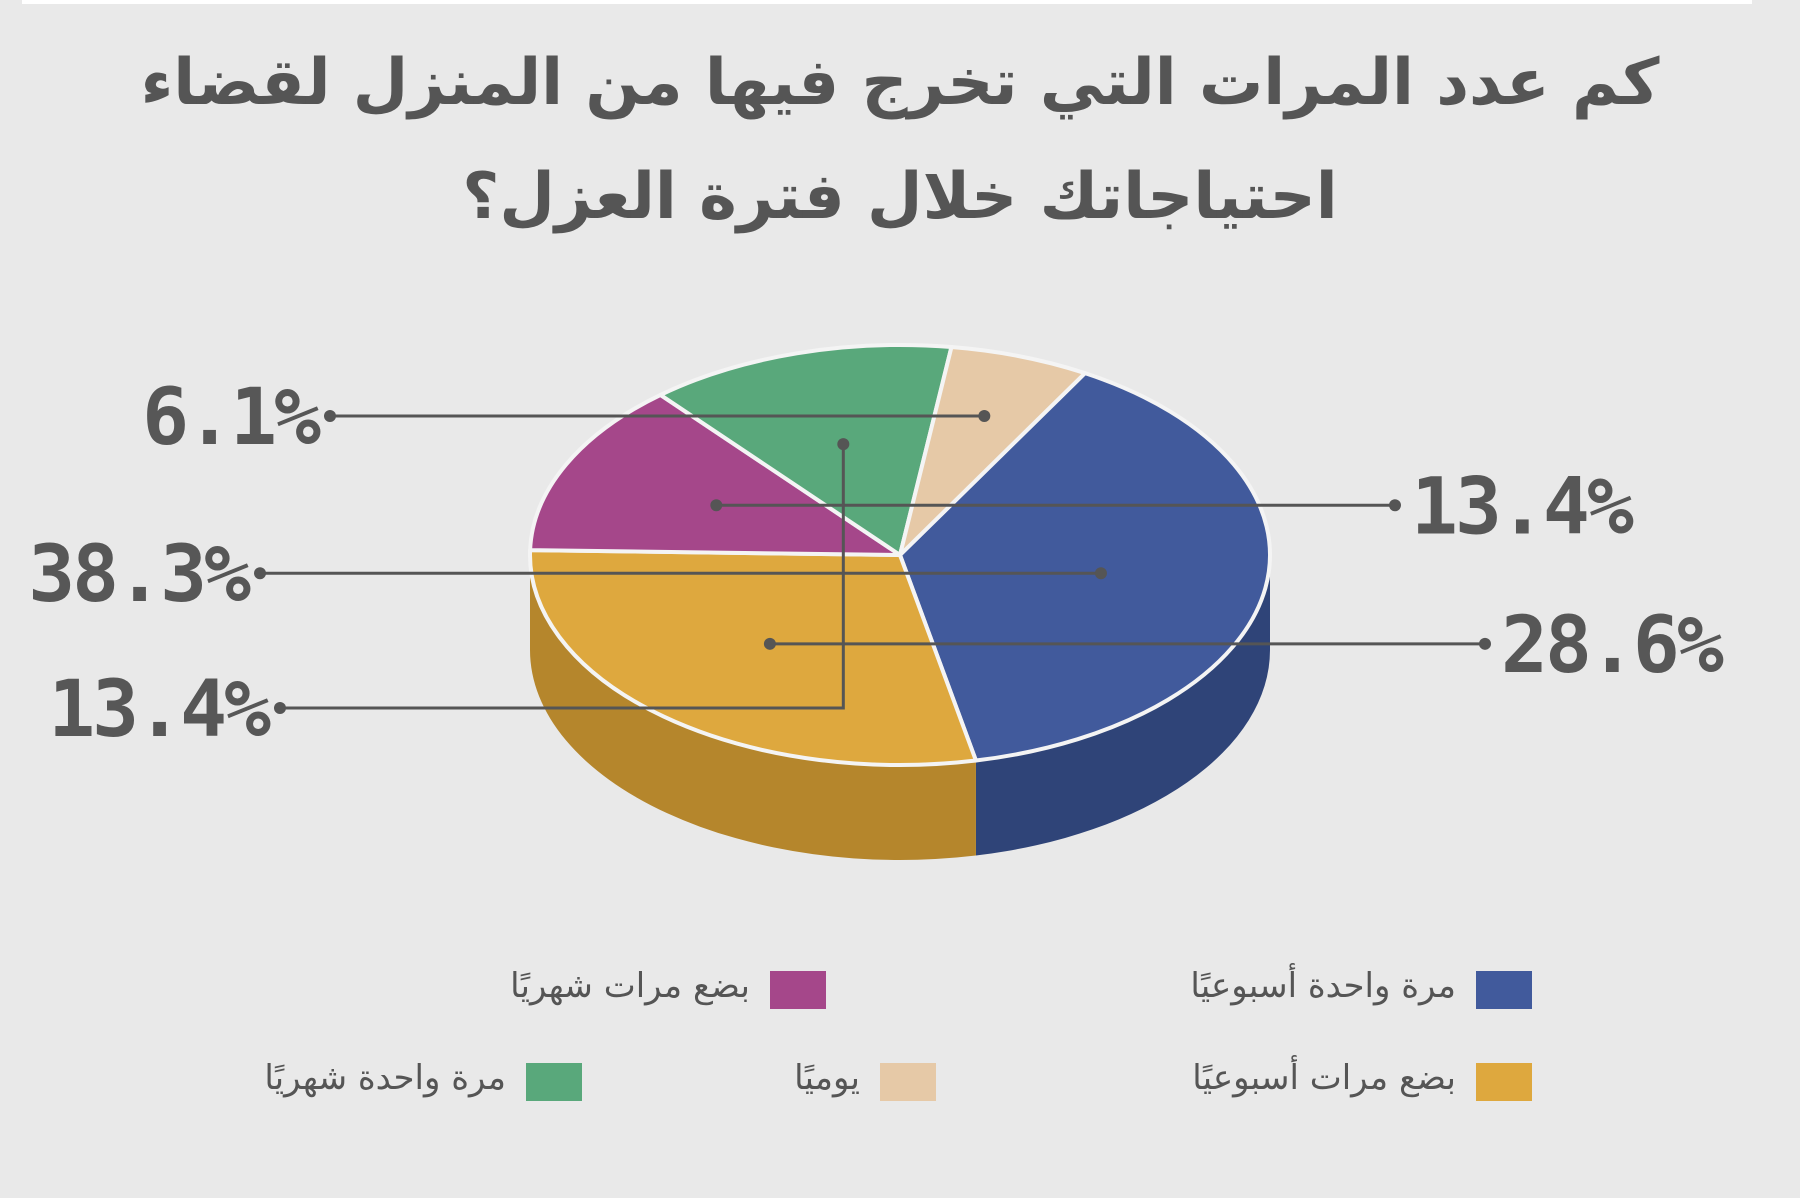  I want to click on pie-sides, so click(900, 708).